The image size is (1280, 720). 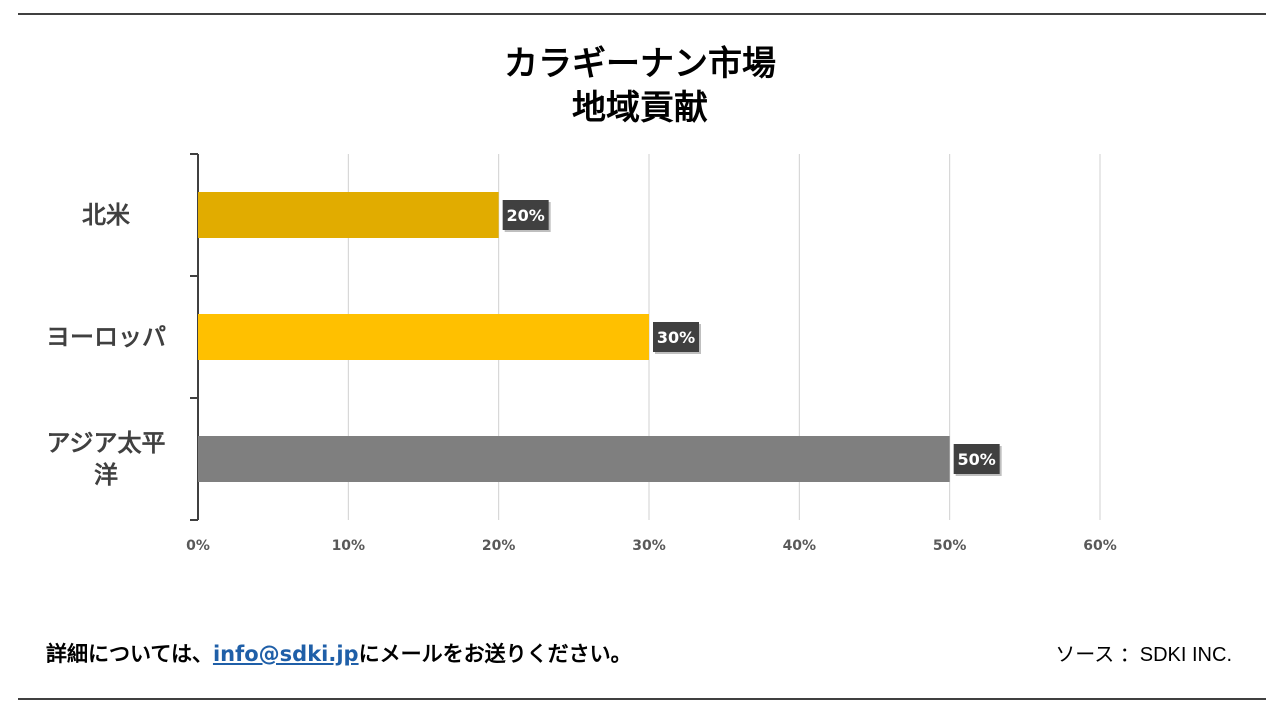 What do you see at coordinates (198, 546) in the screenshot?
I see `x-tick-label: 0%` at bounding box center [198, 546].